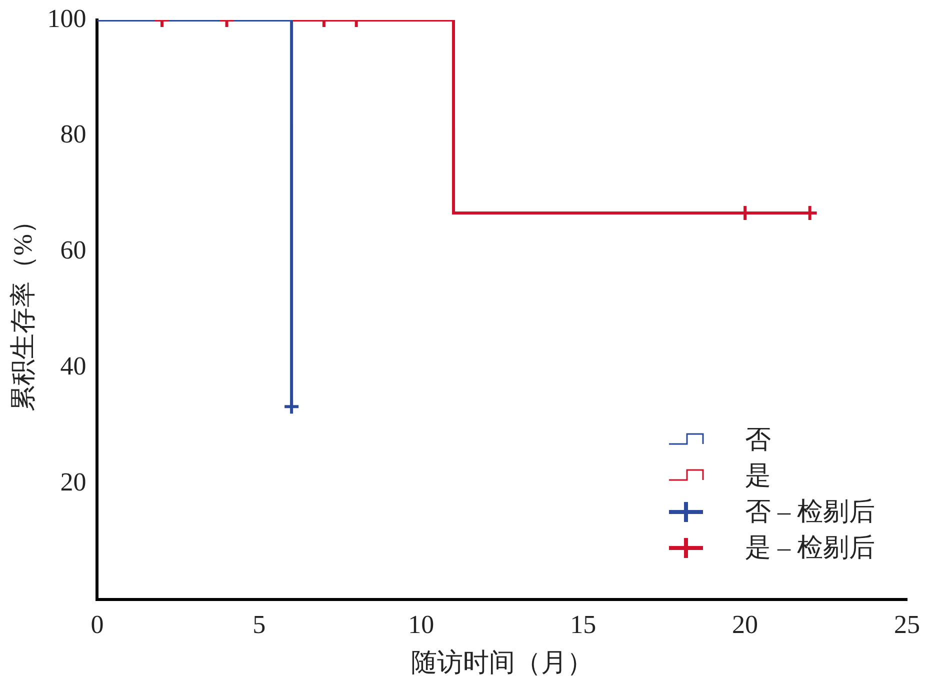 The width and height of the screenshot is (935, 684). Describe the element at coordinates (583, 625) in the screenshot. I see `x-tick-label: 15` at that location.